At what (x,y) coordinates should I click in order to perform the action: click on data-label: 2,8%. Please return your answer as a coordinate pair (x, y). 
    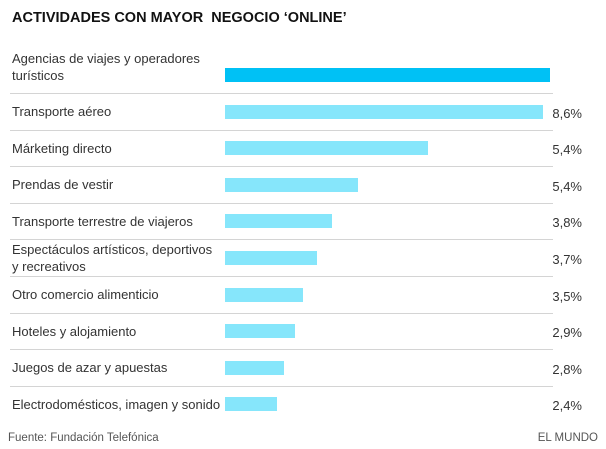
    Looking at the image, I should click on (567, 369).